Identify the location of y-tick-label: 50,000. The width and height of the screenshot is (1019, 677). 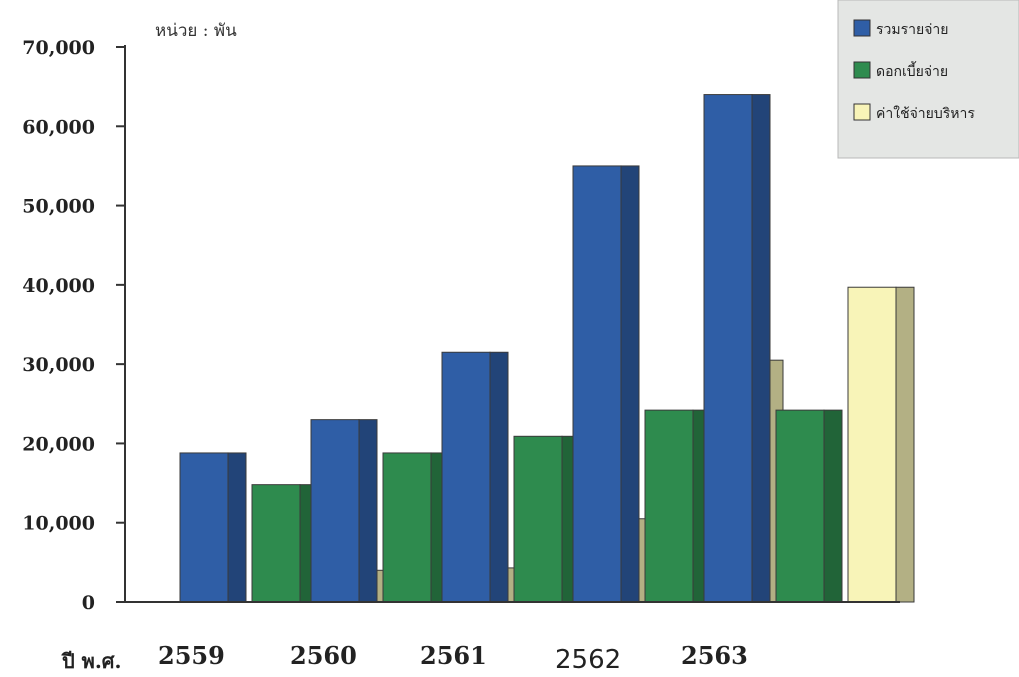
(58, 207).